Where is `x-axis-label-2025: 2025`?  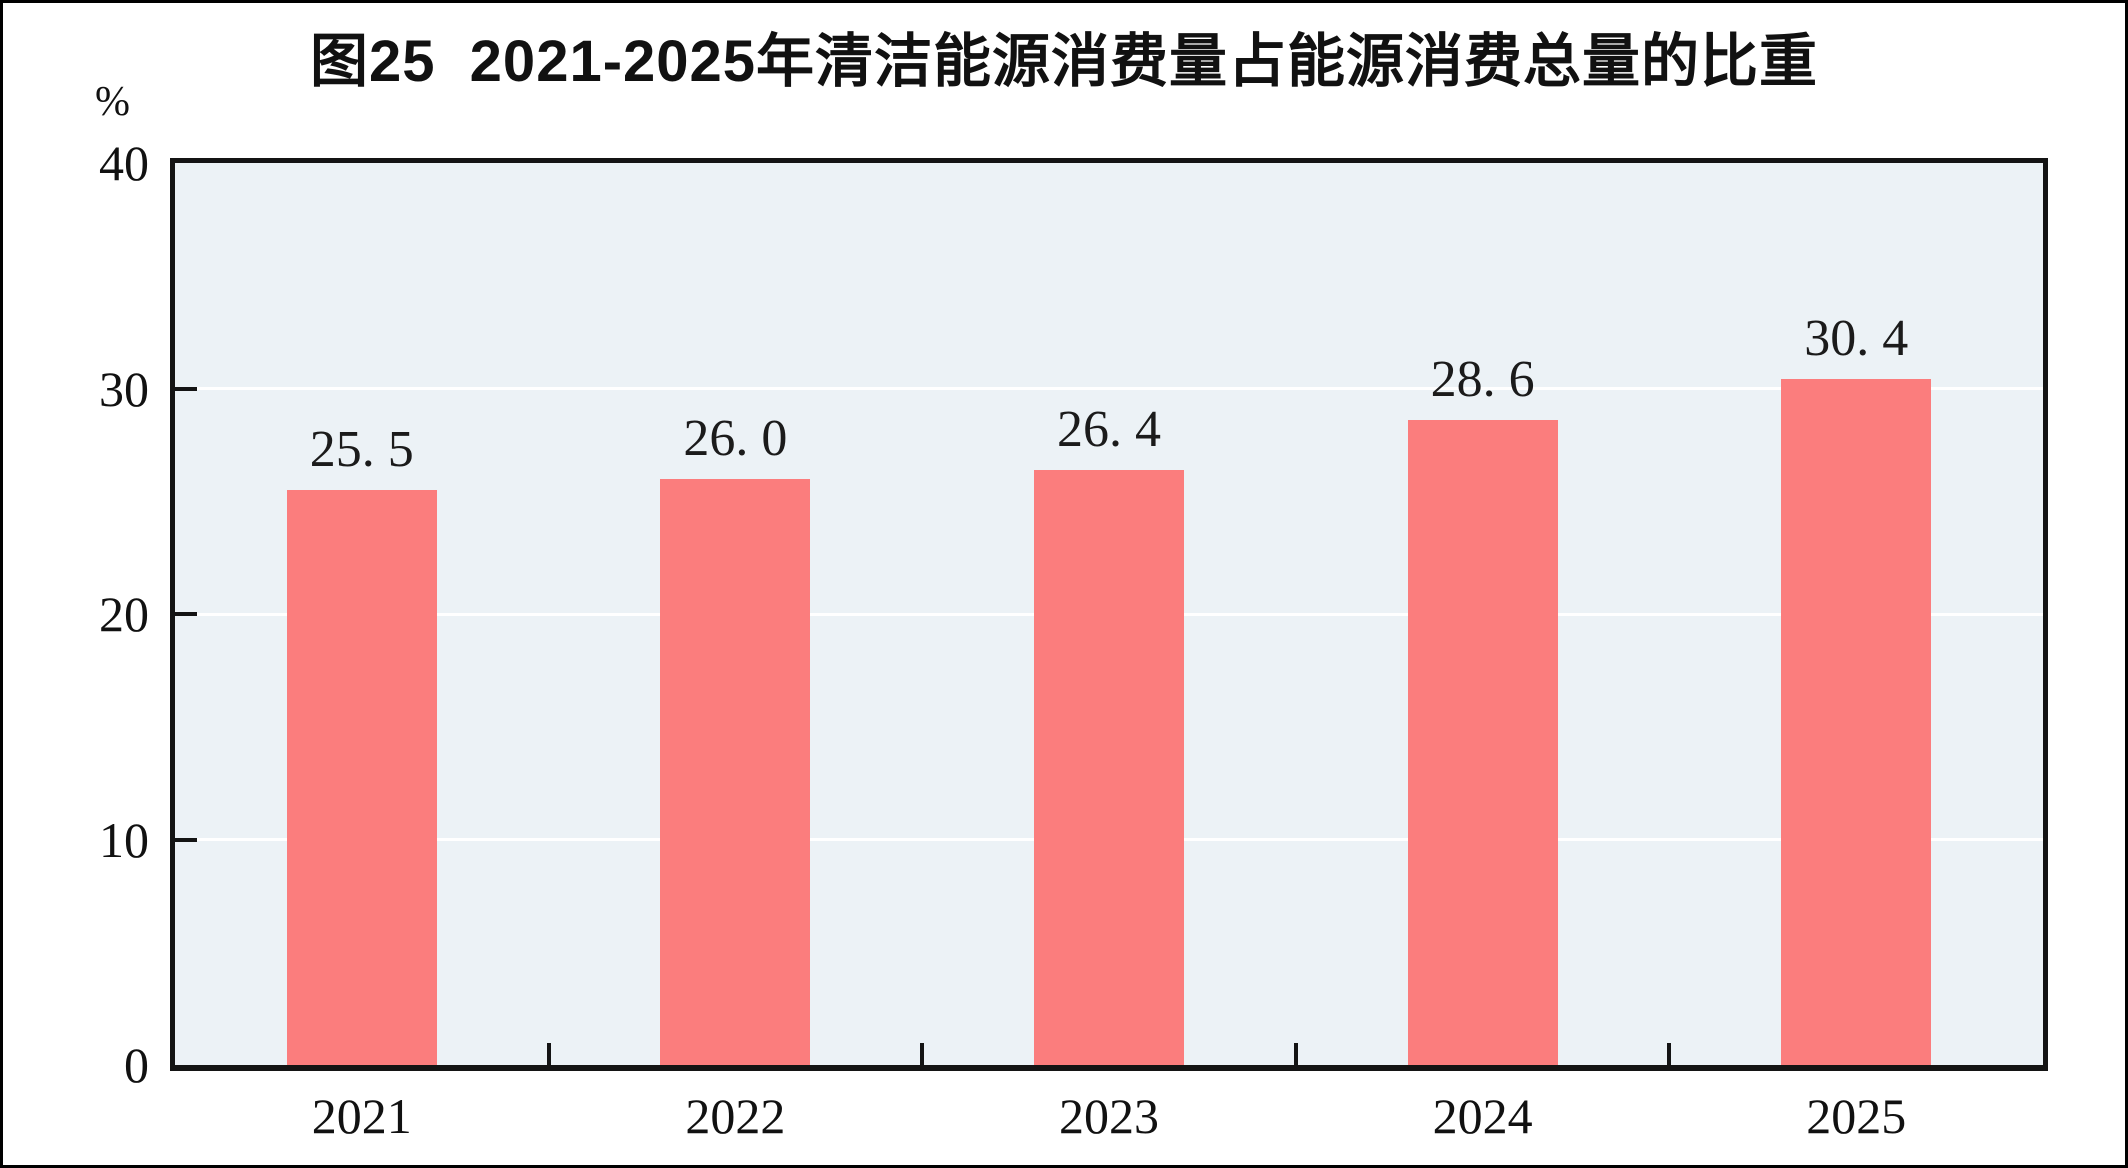
x-axis-label-2025: 2025 is located at coordinates (1856, 1116).